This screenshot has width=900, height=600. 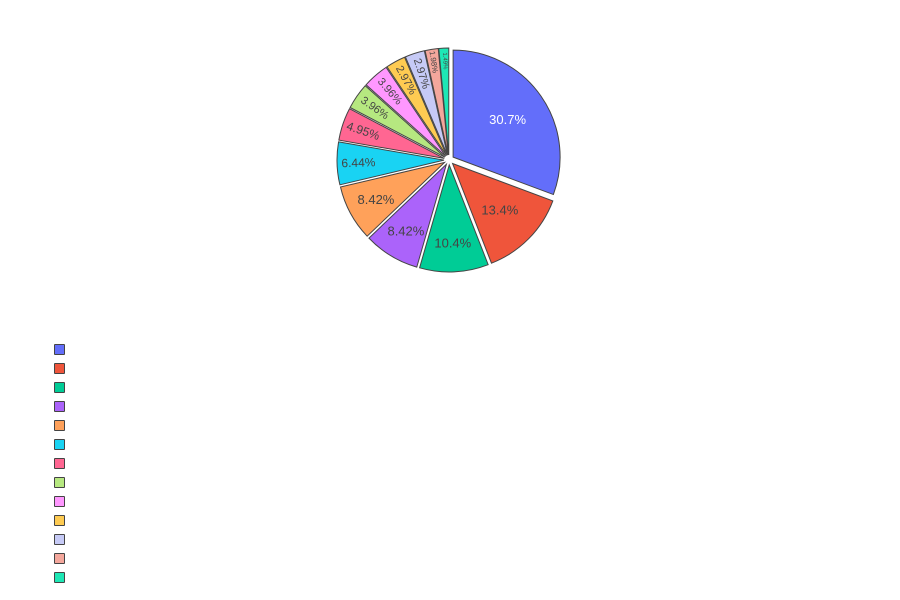 I want to click on slice-percent-label: 10.4%, so click(x=452, y=243).